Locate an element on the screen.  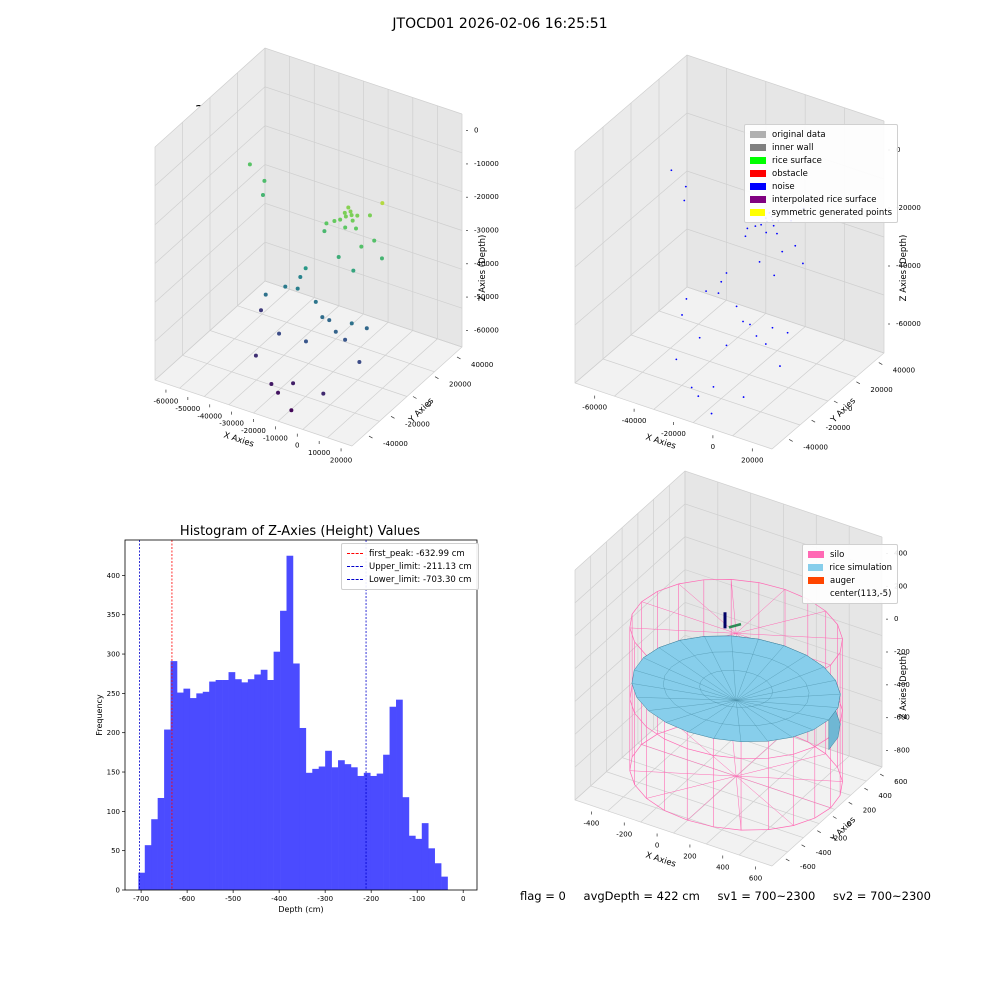
histogram-x-tick-label: -200 is located at coordinates (371, 899).